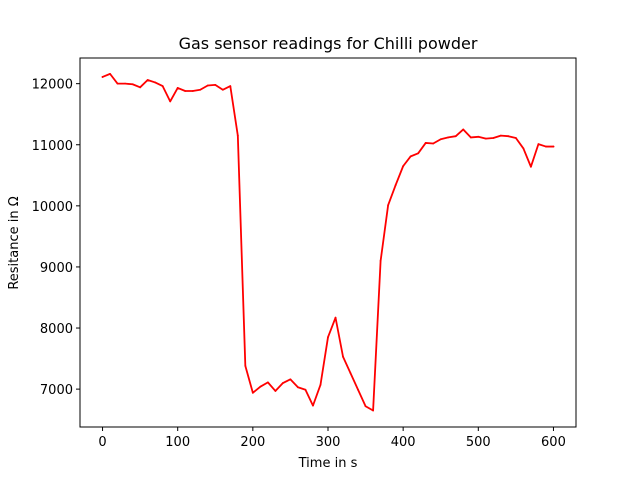 The image size is (640, 480). I want to click on y-tick-label: 12000, so click(52, 85).